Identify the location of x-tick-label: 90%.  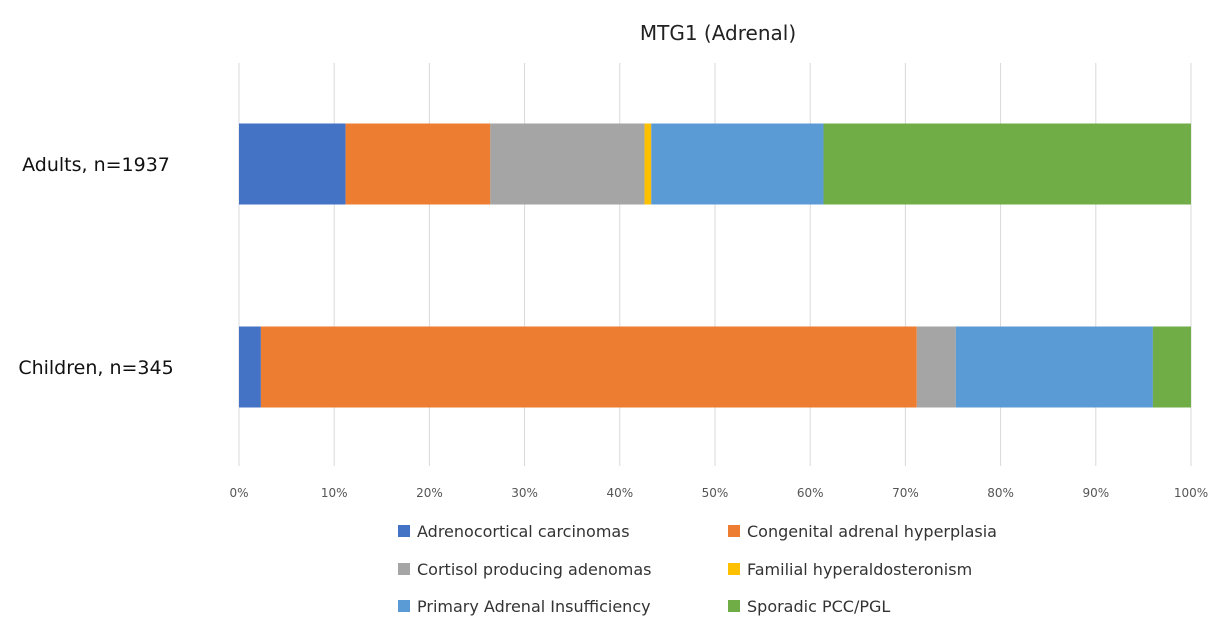
(1095, 493).